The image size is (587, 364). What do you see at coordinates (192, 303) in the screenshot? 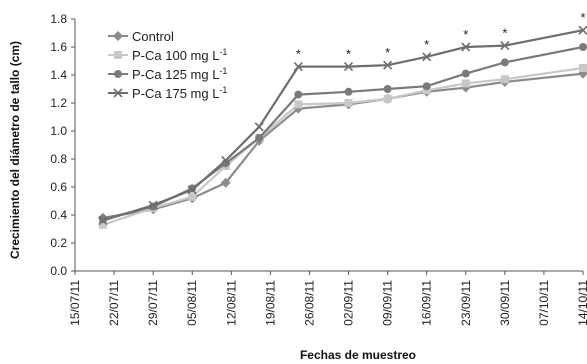
I see `x-tick-label: 05/08/11` at bounding box center [192, 303].